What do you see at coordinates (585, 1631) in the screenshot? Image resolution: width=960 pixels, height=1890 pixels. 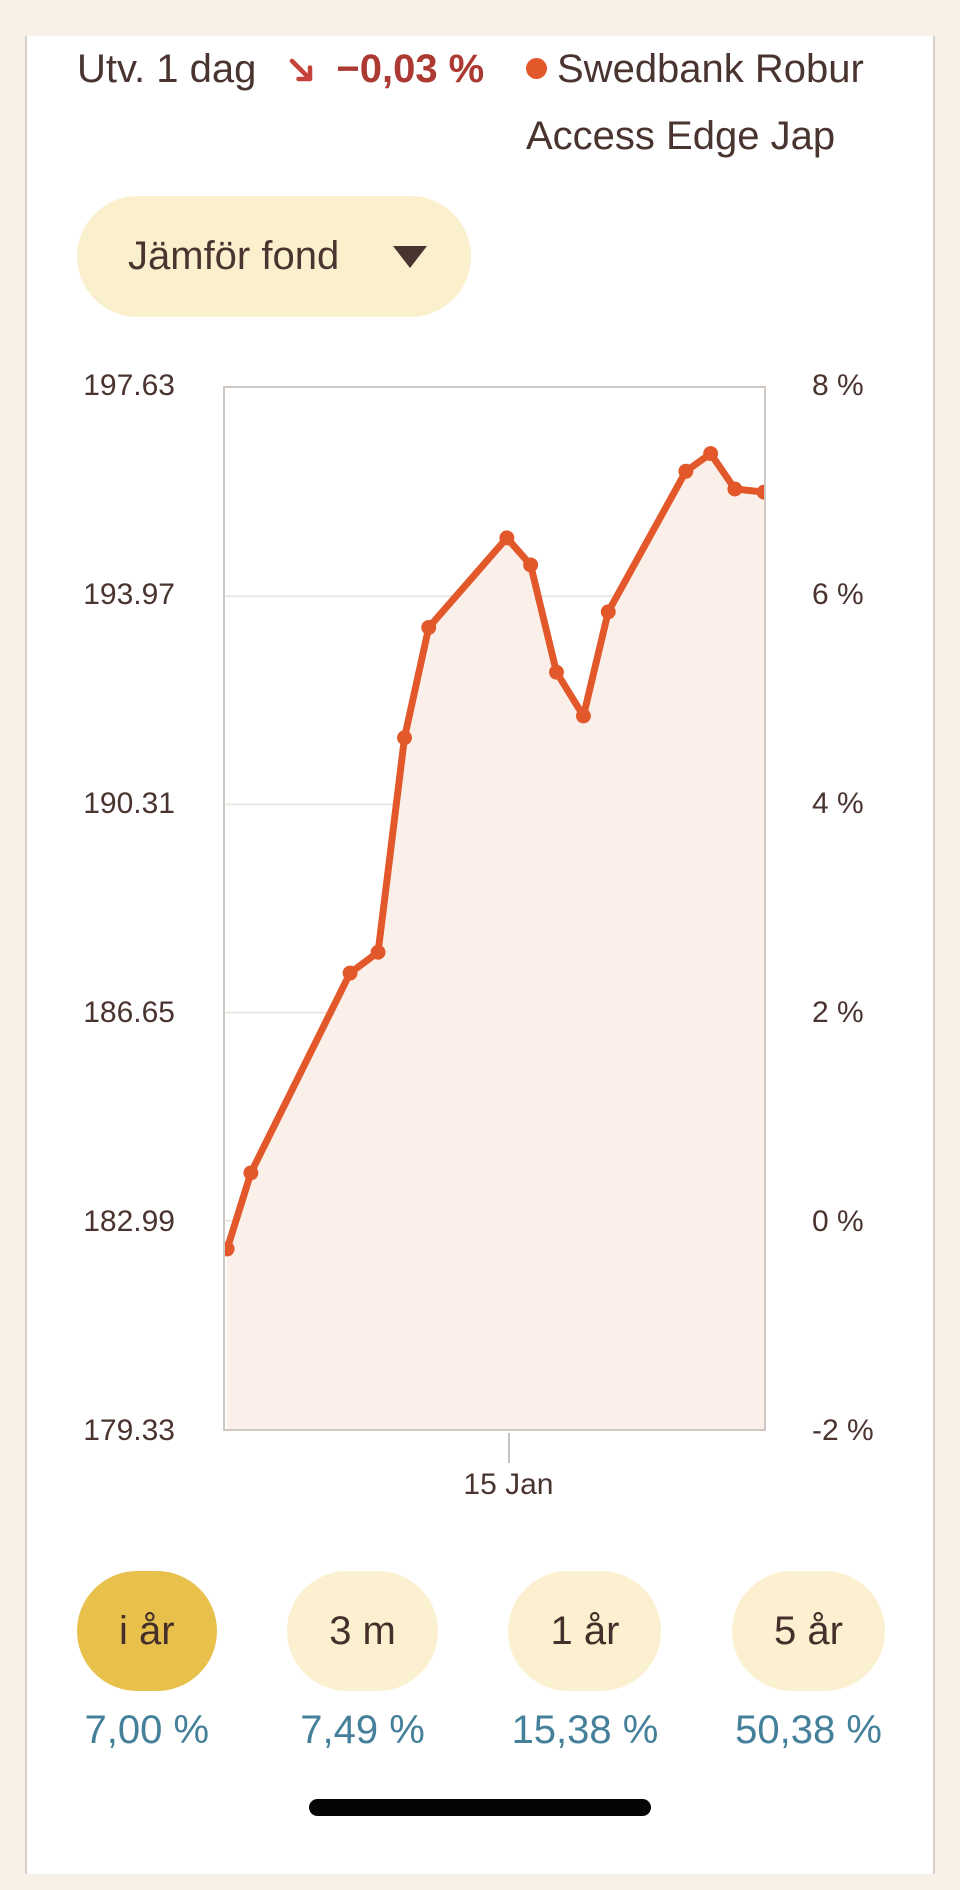 I see `period-button-1y: 1 år` at bounding box center [585, 1631].